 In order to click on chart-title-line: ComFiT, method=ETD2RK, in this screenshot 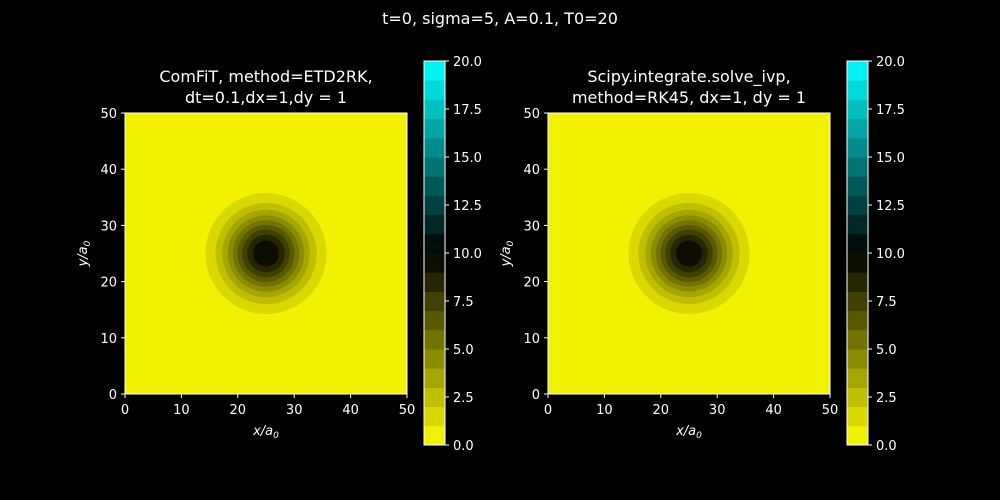, I will do `click(265, 76)`.